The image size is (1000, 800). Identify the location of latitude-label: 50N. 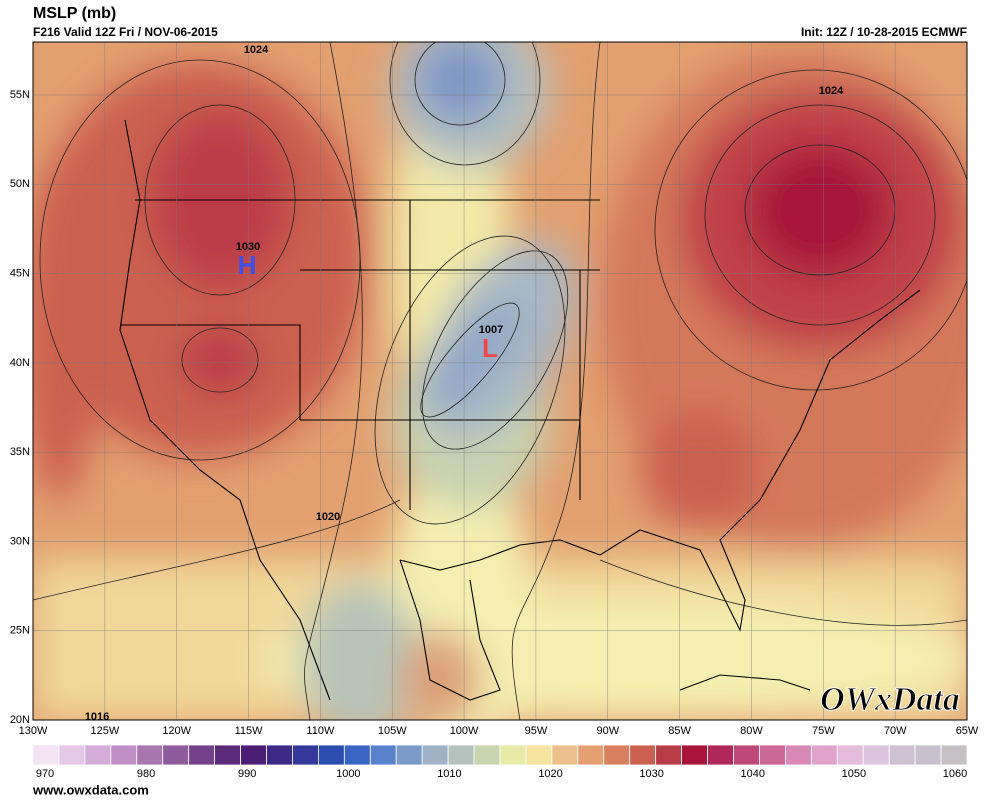
(20, 184).